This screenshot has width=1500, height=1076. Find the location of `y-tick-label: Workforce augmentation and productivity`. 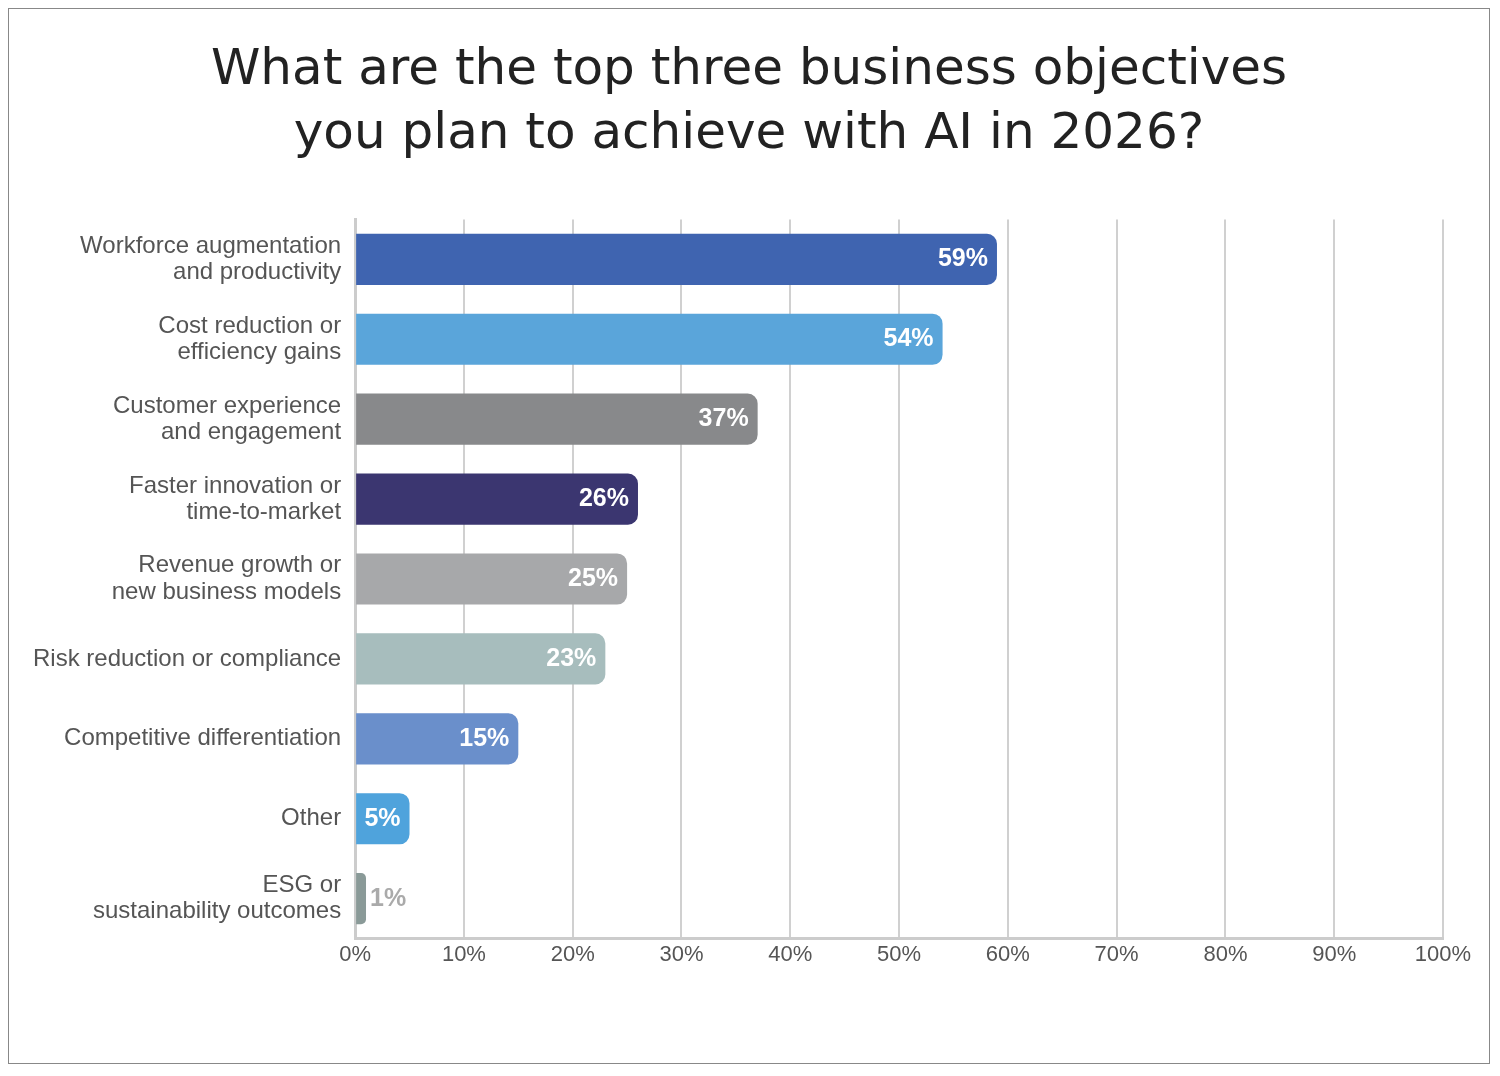

y-tick-label: Workforce augmentation and productivity is located at coordinates (211, 257).